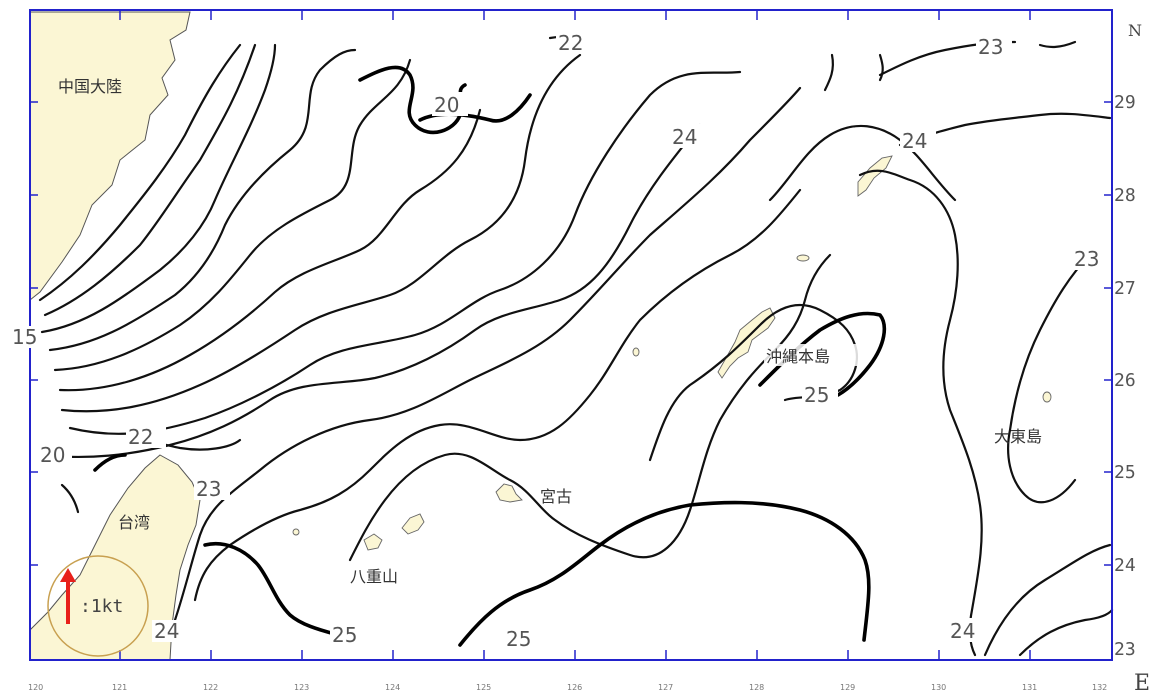 The width and height of the screenshot is (1158, 700). What do you see at coordinates (35, 687) in the screenshot?
I see `longitude-label: 120` at bounding box center [35, 687].